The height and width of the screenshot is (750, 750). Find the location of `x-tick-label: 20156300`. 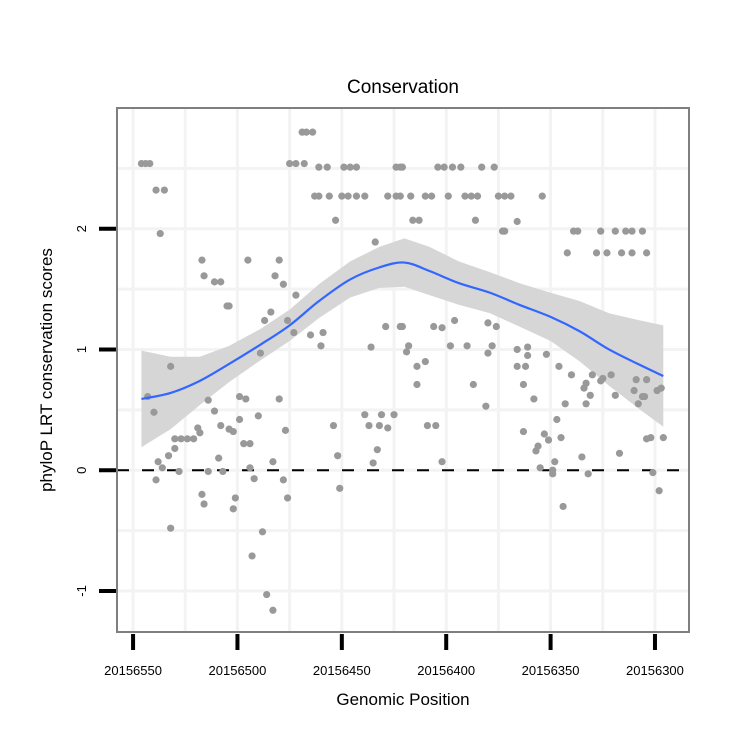

x-tick-label: 20156300 is located at coordinates (655, 670).